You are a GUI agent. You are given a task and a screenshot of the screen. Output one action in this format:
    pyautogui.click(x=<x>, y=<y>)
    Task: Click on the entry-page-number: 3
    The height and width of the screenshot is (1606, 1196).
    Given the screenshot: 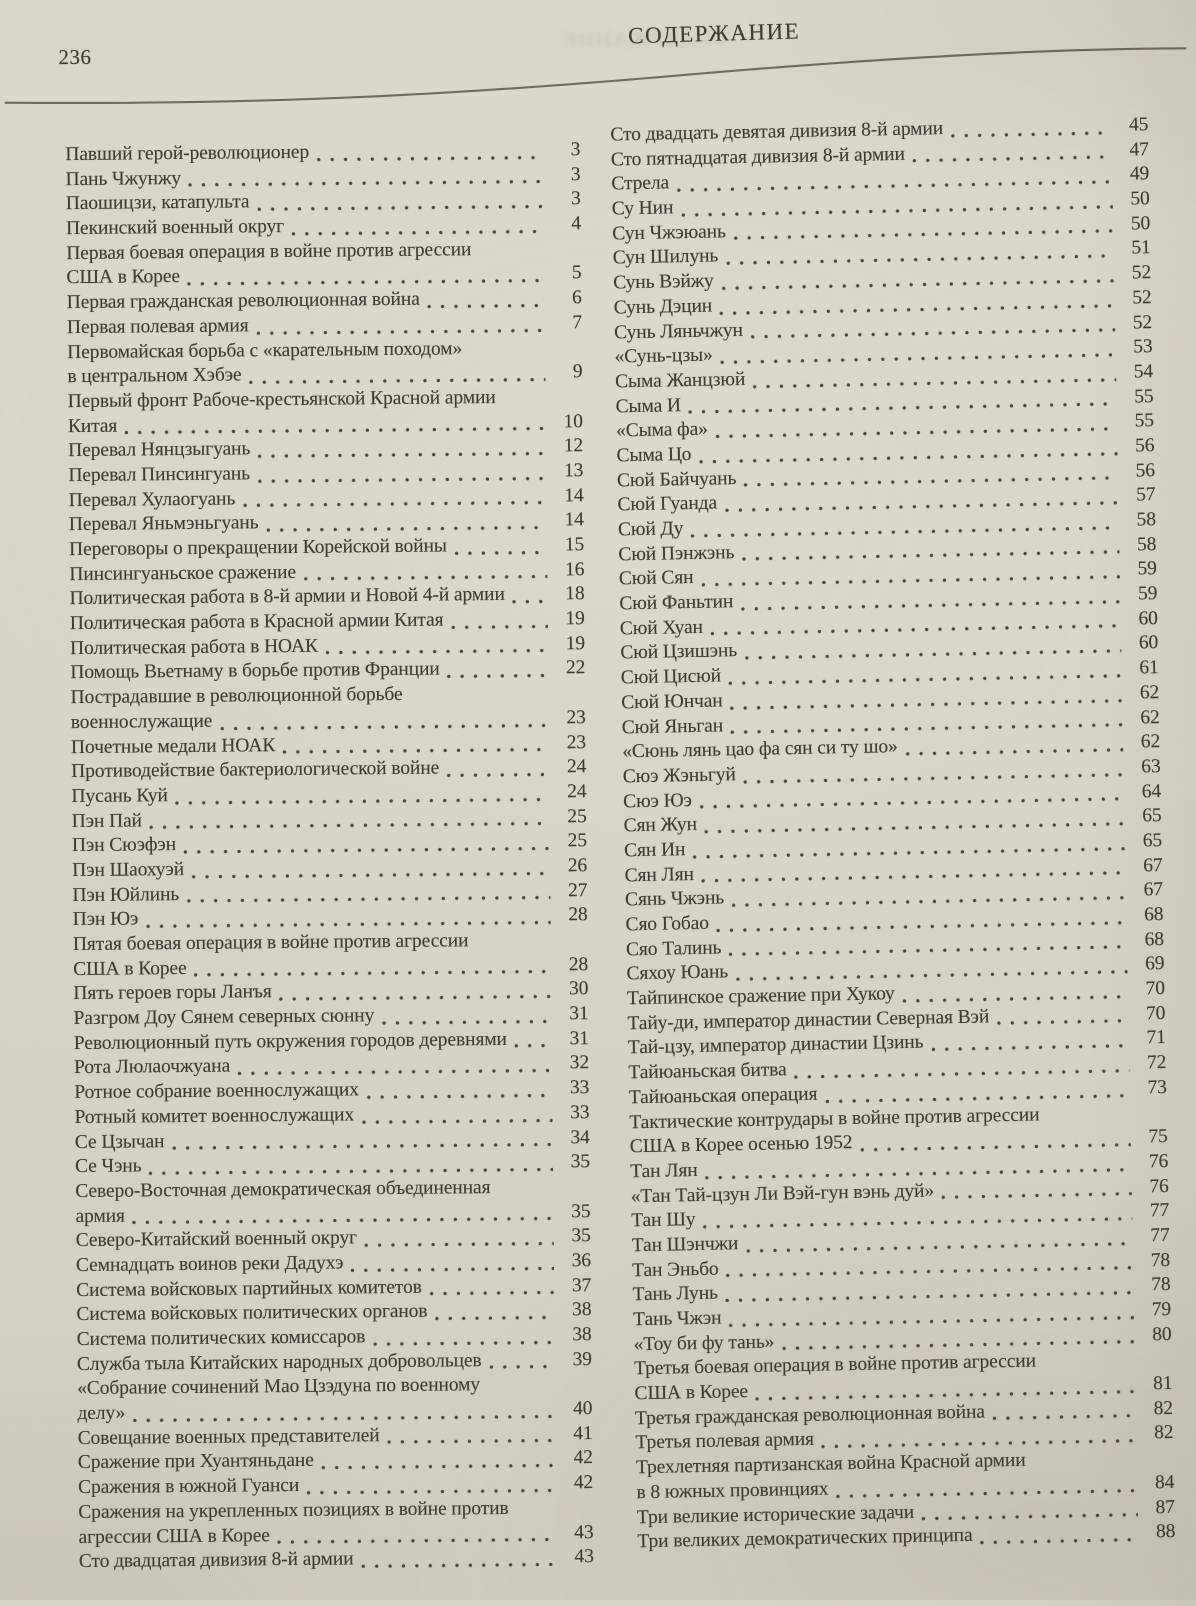 What is the action you would take?
    pyautogui.click(x=575, y=174)
    